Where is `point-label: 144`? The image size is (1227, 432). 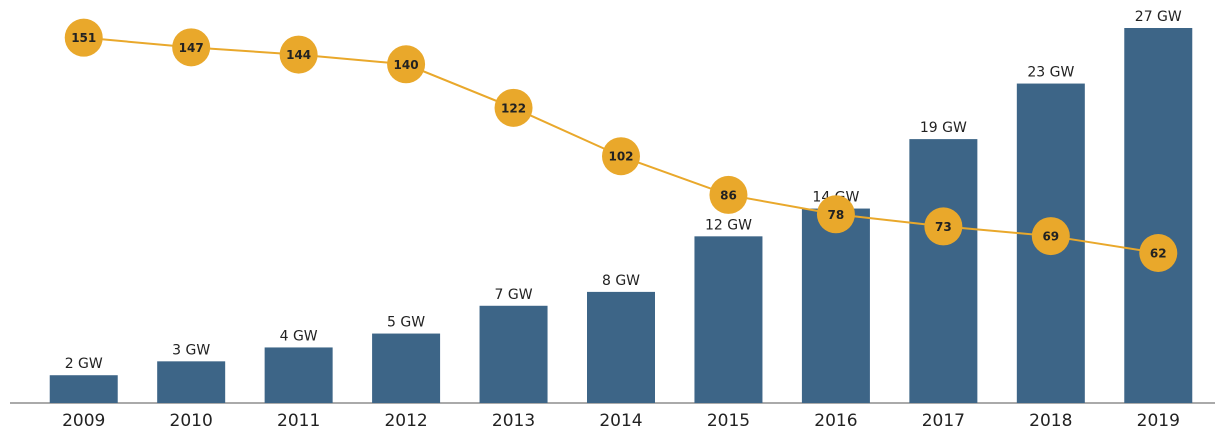 point-label: 144 is located at coordinates (298, 55).